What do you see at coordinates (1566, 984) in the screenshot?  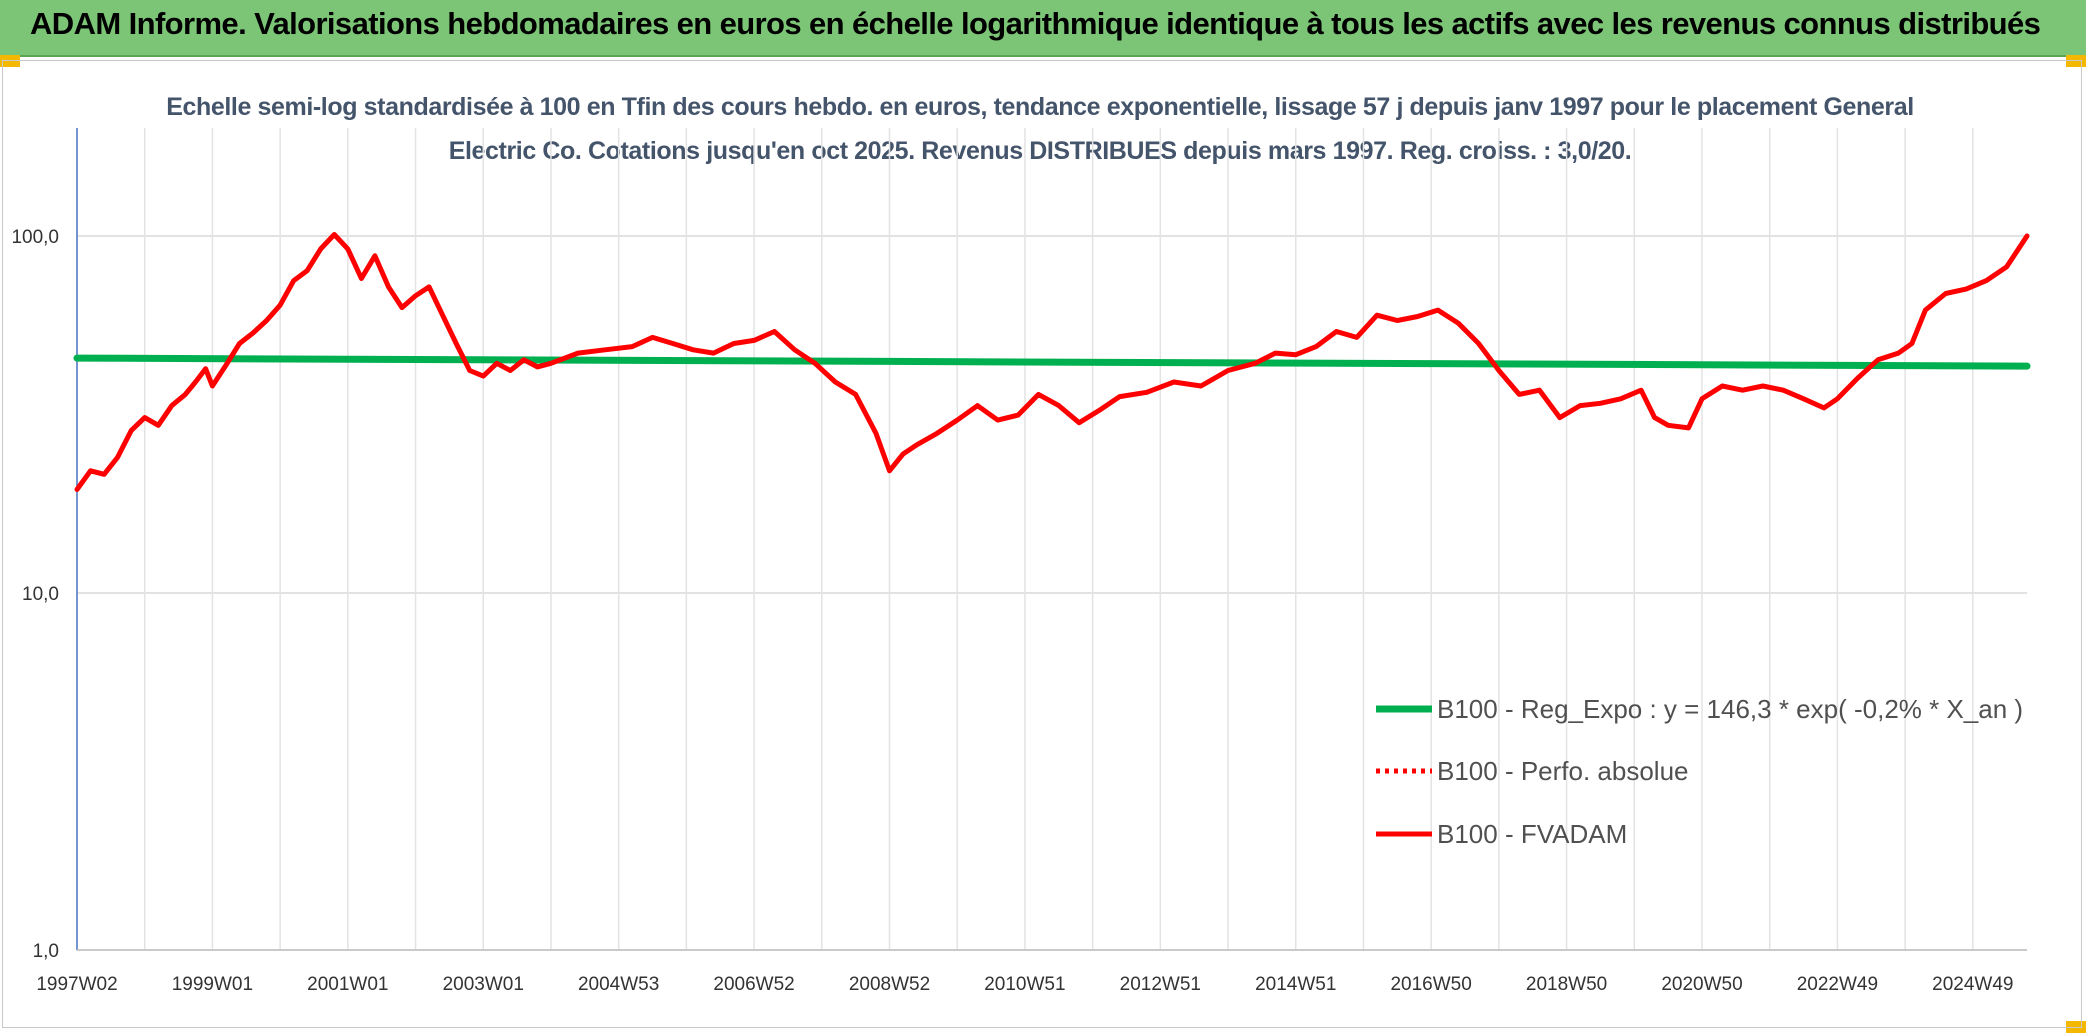 I see `x-tick-label: 2018W50` at bounding box center [1566, 984].